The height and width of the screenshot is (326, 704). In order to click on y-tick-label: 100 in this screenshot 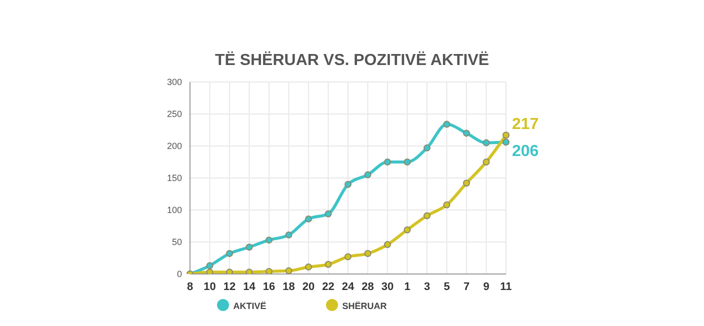, I will do `click(174, 210)`.